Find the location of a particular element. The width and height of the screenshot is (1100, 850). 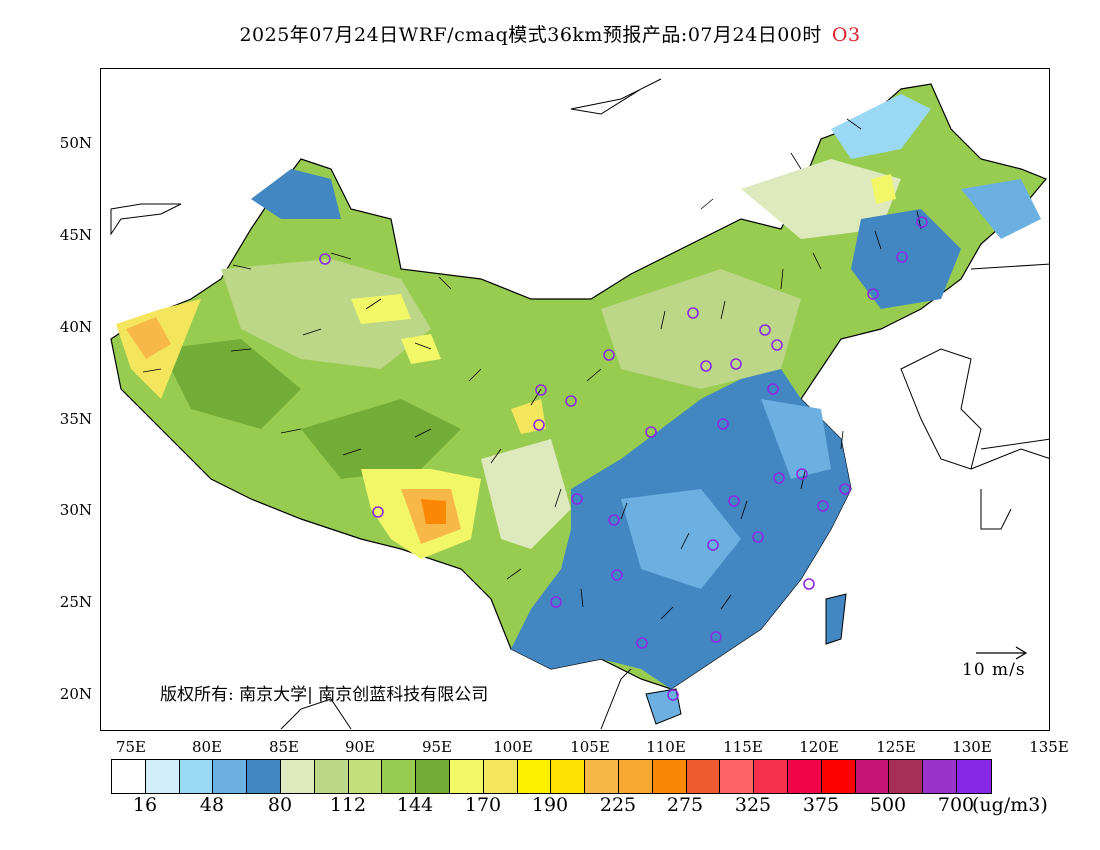

colorbar-label: 80 is located at coordinates (280, 805).